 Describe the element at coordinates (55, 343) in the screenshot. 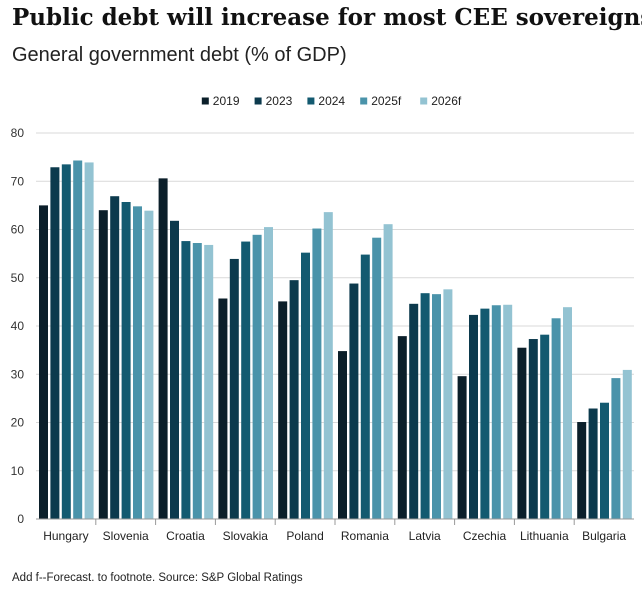

I see `bar-2023-hungary: Hungary 2023: 72.9` at that location.